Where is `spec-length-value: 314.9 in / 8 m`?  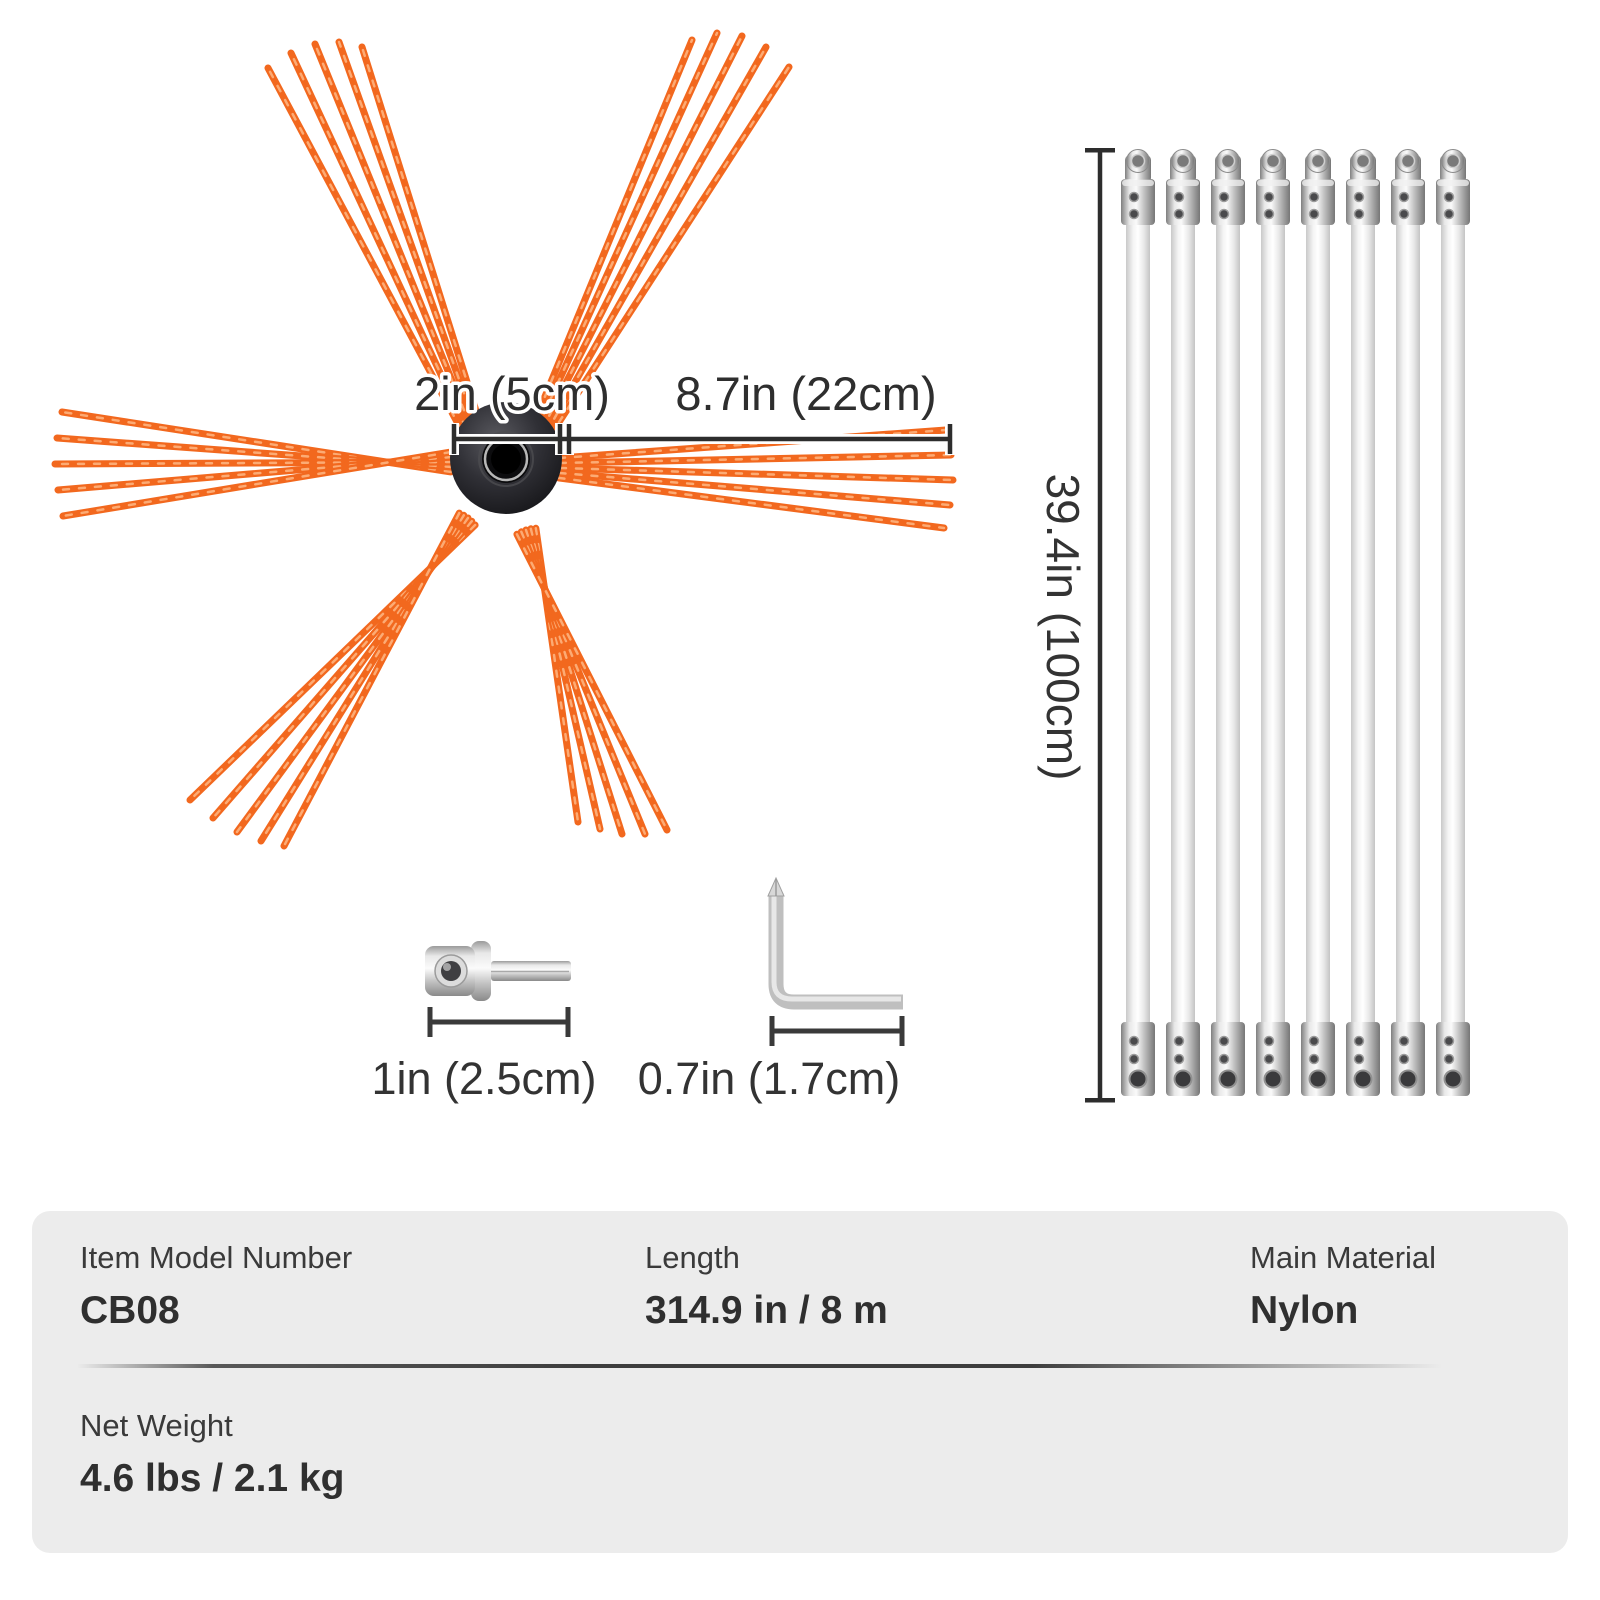
spec-length-value: 314.9 in / 8 m is located at coordinates (766, 1311).